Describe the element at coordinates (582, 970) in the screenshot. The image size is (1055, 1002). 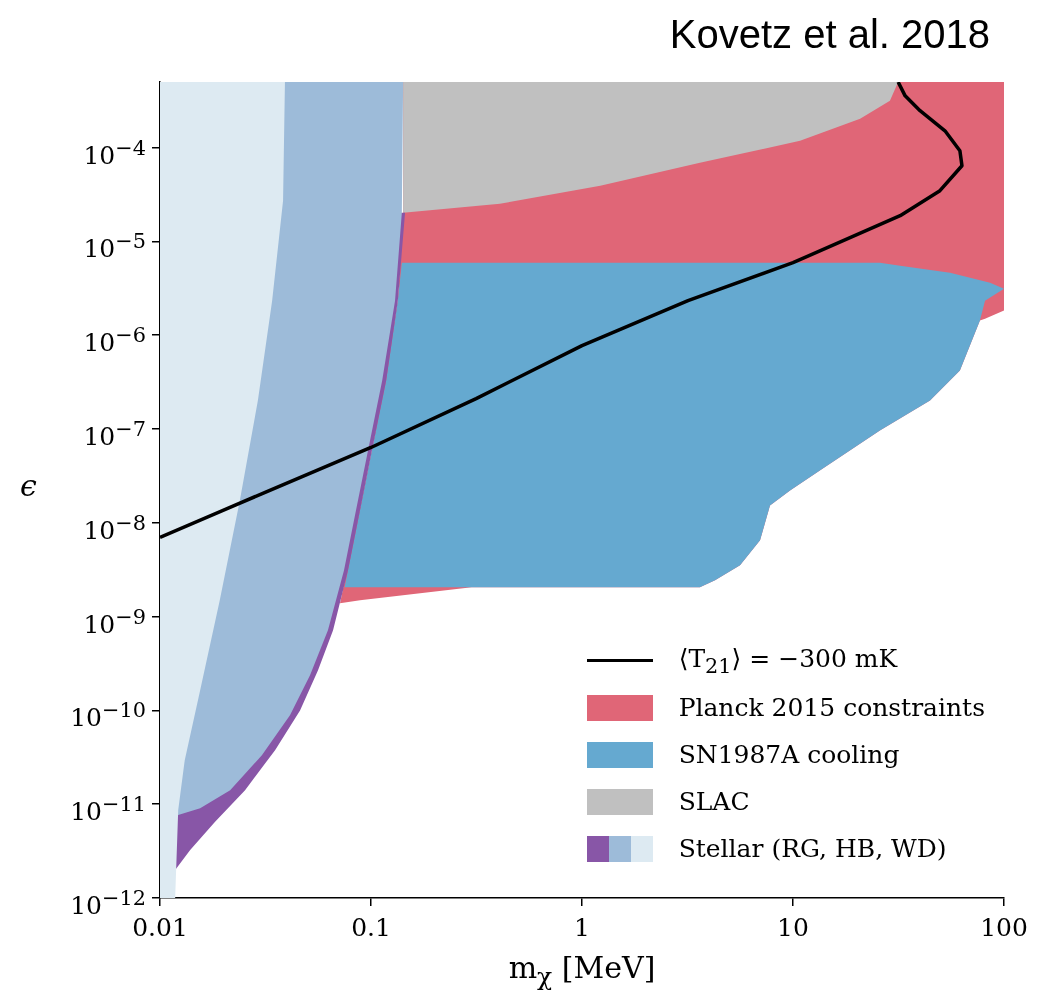
I see `x-axis-title: m$_{χ}$ [MeV]` at that location.